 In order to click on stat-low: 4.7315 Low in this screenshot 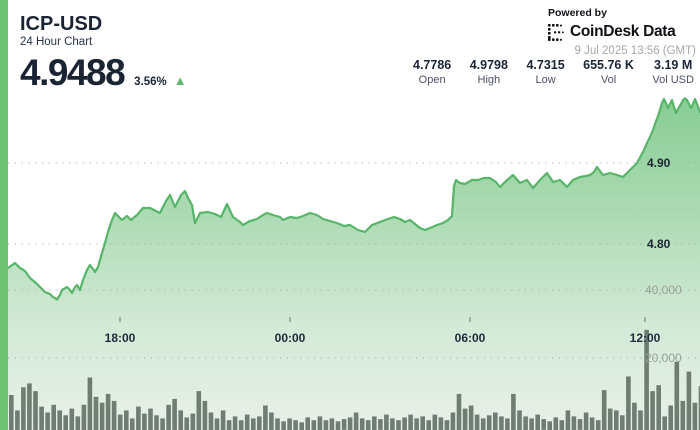, I will do `click(545, 72)`.